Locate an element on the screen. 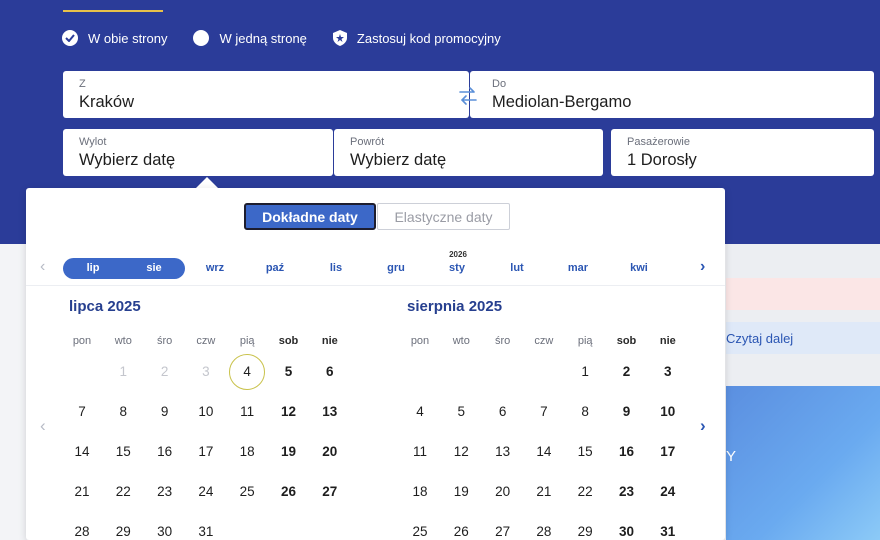 The width and height of the screenshot is (880, 540). month-strip-next-icon: › is located at coordinates (703, 266).